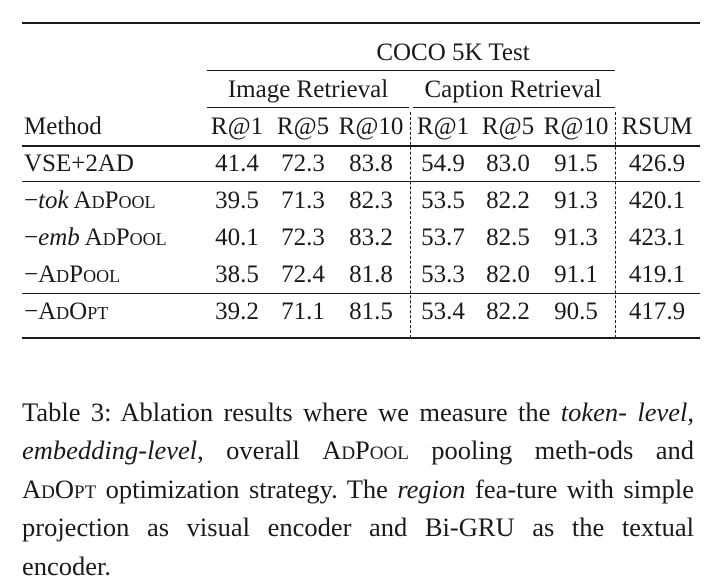 This screenshot has width=720, height=585. I want to click on baseline-rule, so click(361, 181).